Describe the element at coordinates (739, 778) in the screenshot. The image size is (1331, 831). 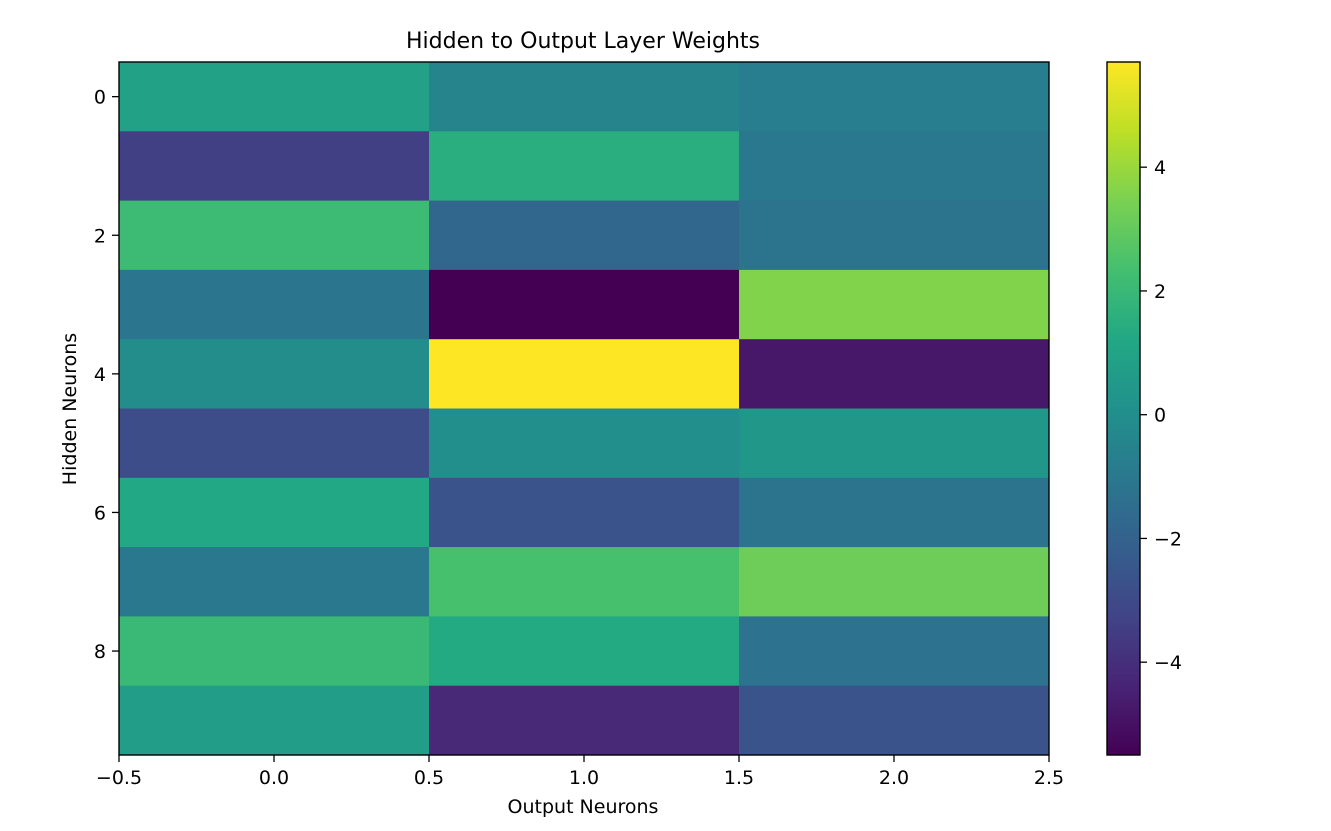
I see `x-tick-label: 1.5` at that location.